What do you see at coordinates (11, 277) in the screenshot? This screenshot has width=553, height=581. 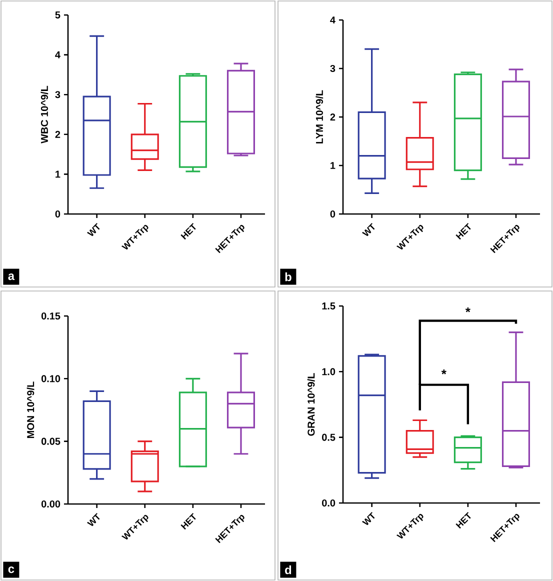 I see `text: a` at bounding box center [11, 277].